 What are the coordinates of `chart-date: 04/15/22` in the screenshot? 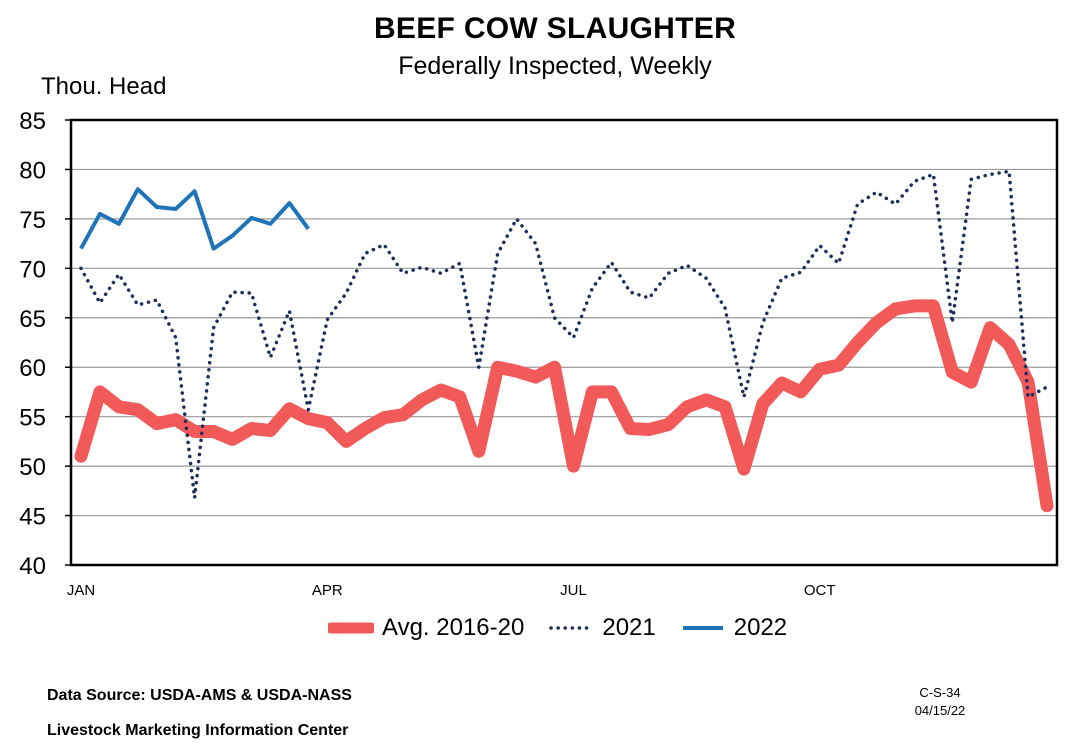 It's located at (940, 710).